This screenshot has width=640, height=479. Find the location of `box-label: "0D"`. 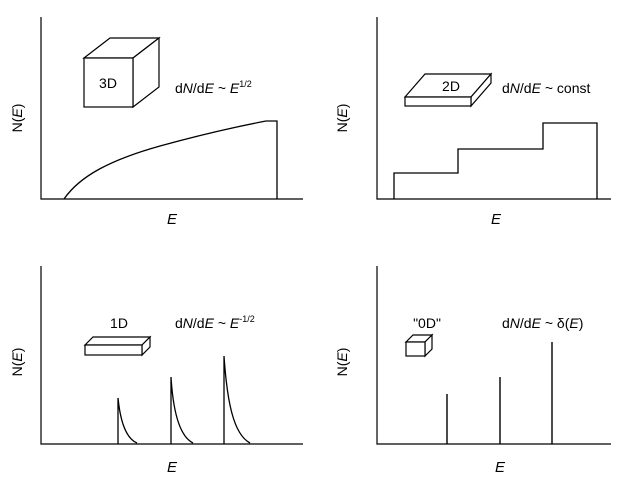

box-label: "0D" is located at coordinates (427, 323).